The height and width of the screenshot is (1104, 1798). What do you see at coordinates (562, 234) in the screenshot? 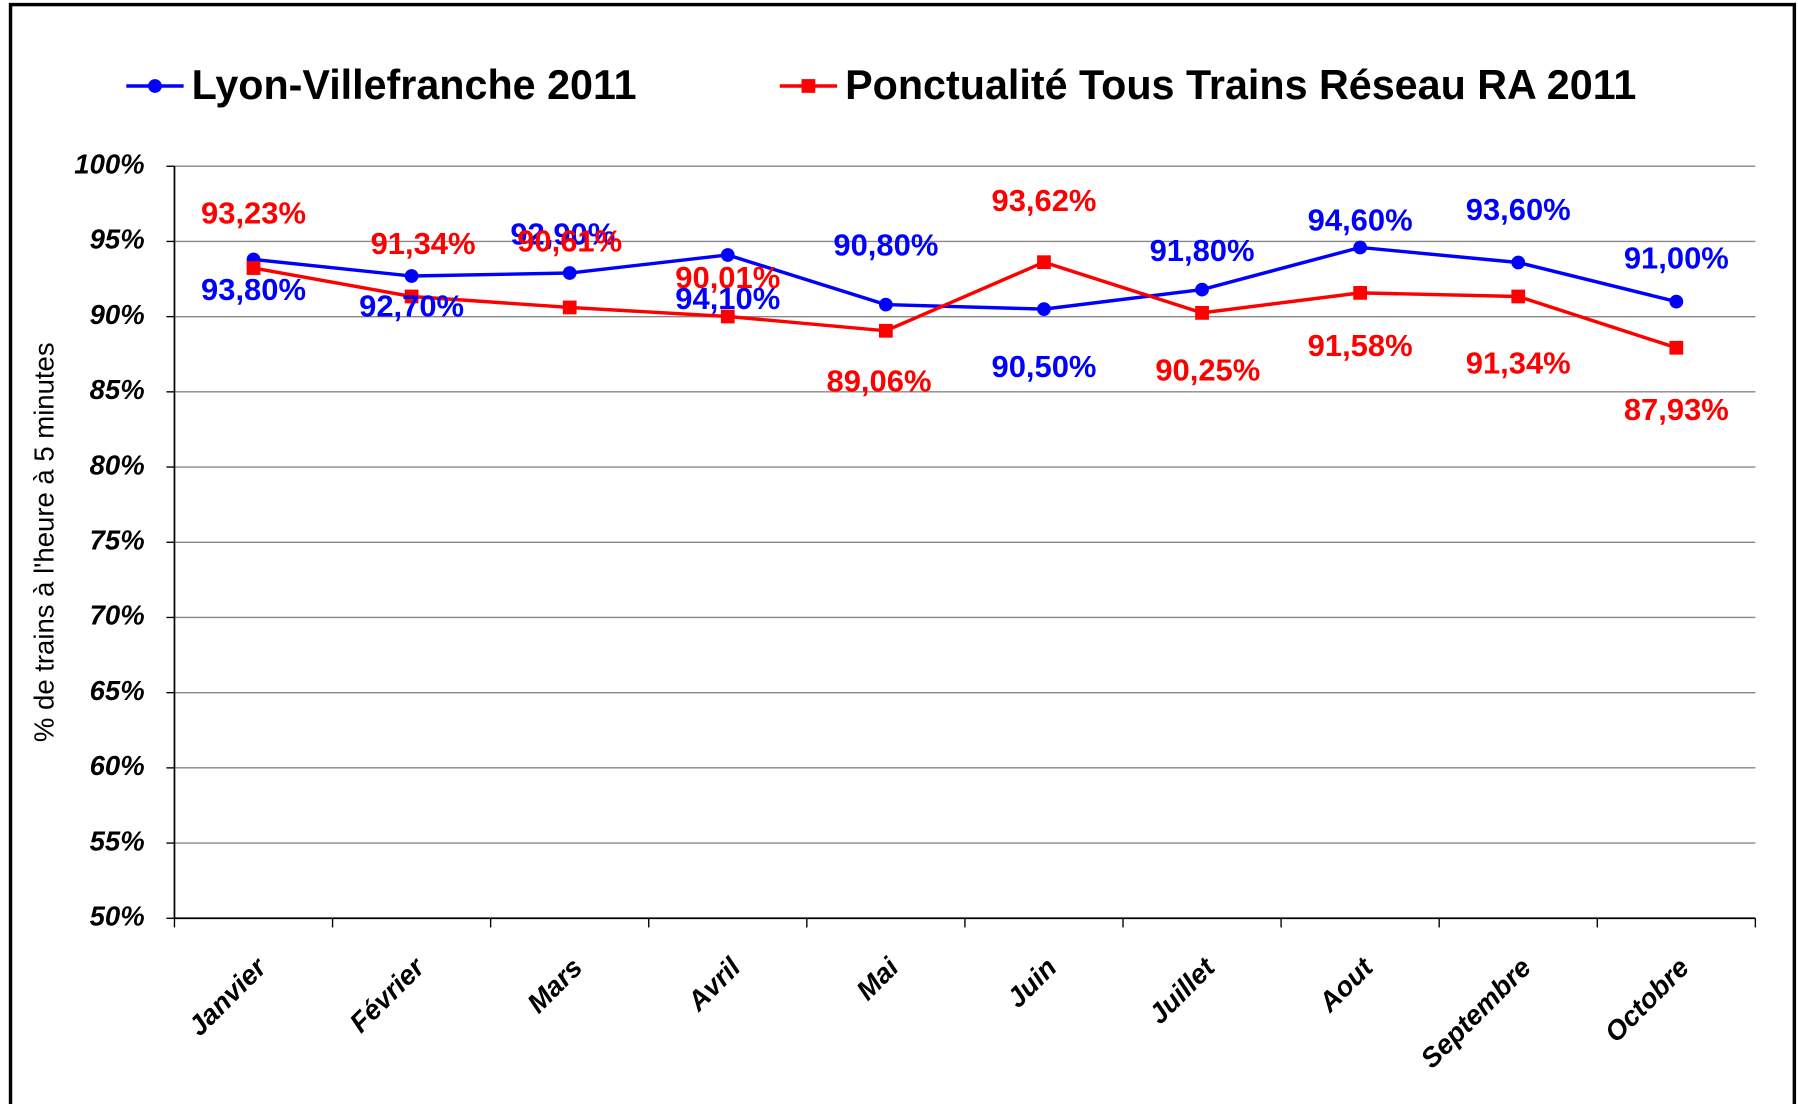
I see `data-label: 92,90%` at bounding box center [562, 234].